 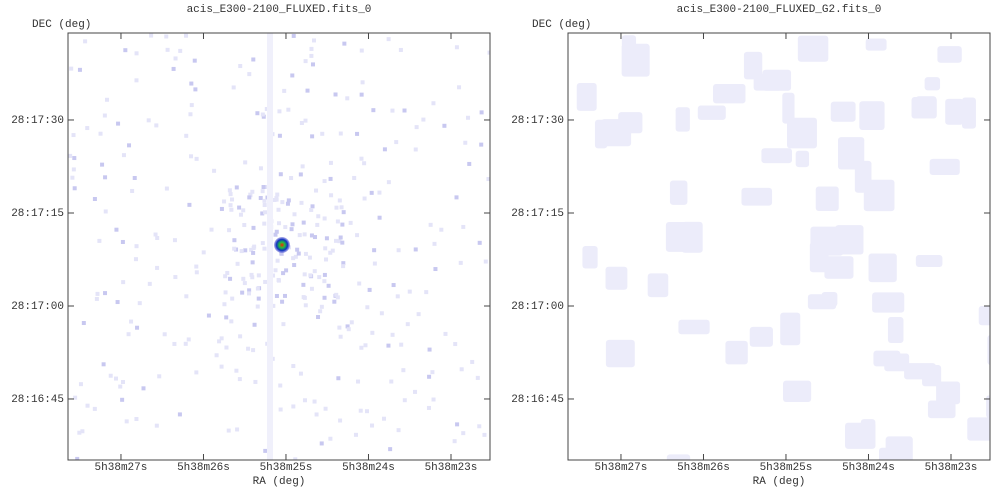 What do you see at coordinates (286, 468) in the screenshot?
I see `x-tick-label: 5h38m25s` at bounding box center [286, 468].